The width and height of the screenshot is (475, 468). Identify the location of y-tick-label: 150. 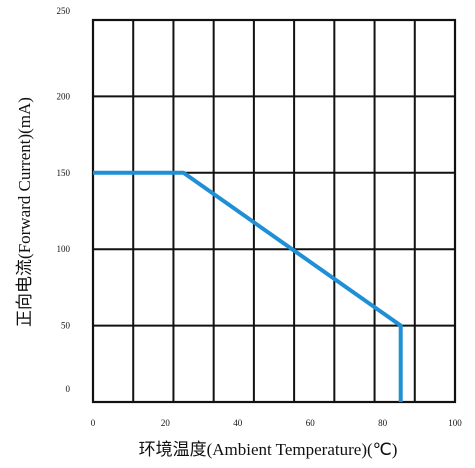
(64, 173).